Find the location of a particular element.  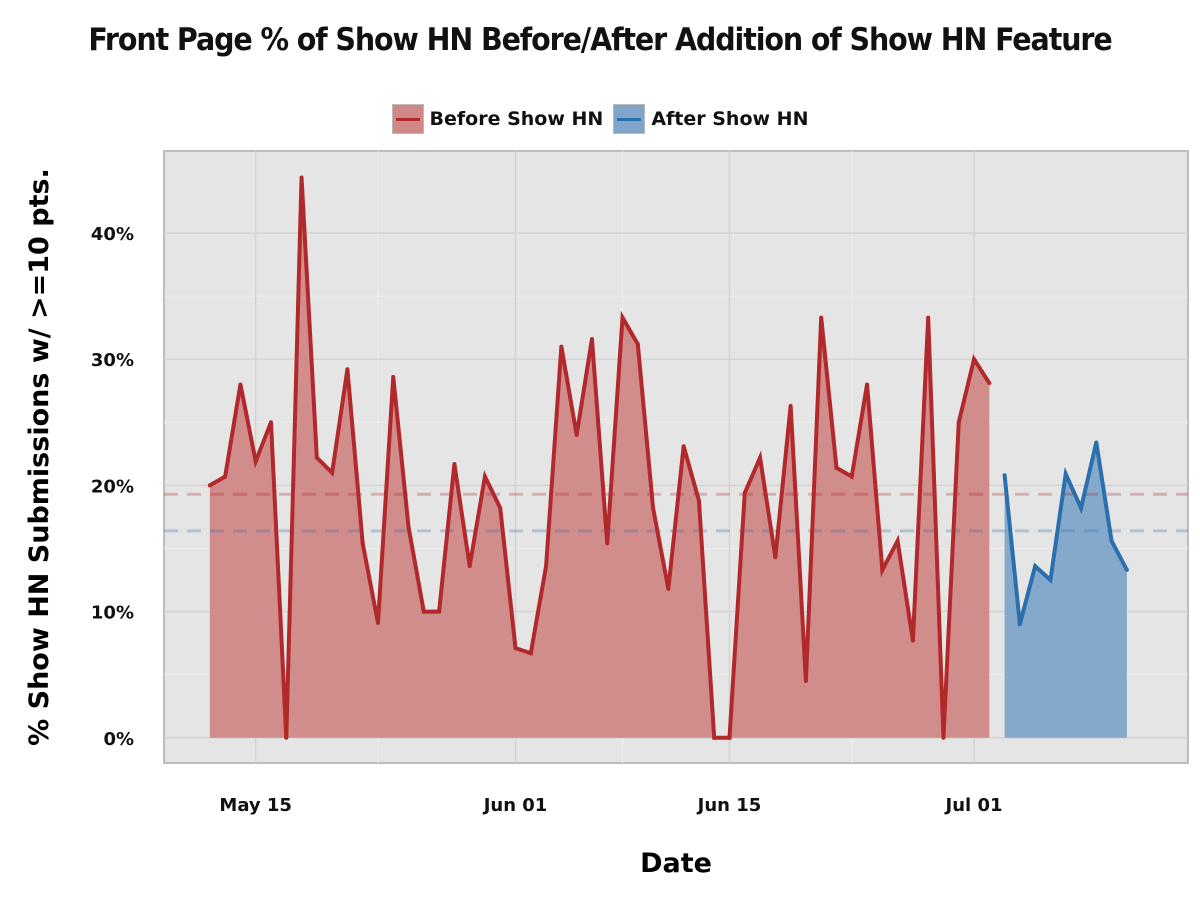

y-tick-label: 10% is located at coordinates (112, 613).